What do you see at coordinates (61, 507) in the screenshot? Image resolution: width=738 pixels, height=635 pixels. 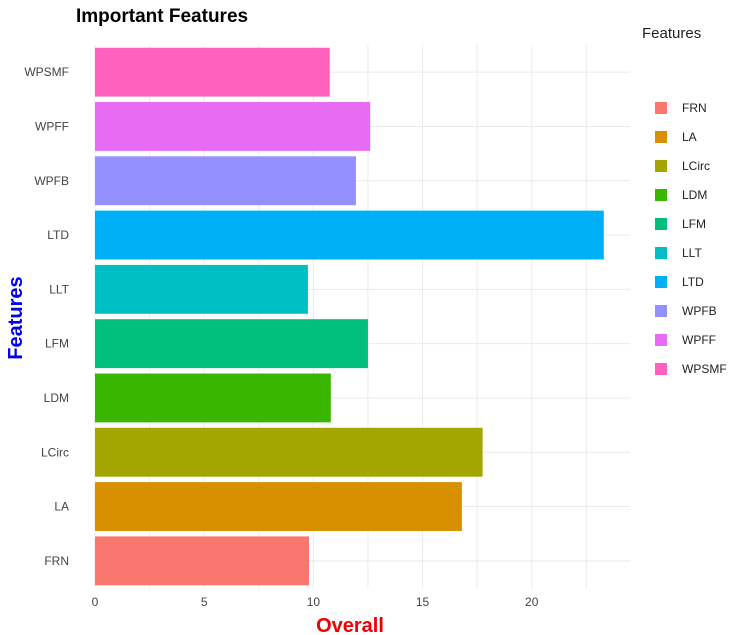 I see `y-tick-label: LA` at bounding box center [61, 507].